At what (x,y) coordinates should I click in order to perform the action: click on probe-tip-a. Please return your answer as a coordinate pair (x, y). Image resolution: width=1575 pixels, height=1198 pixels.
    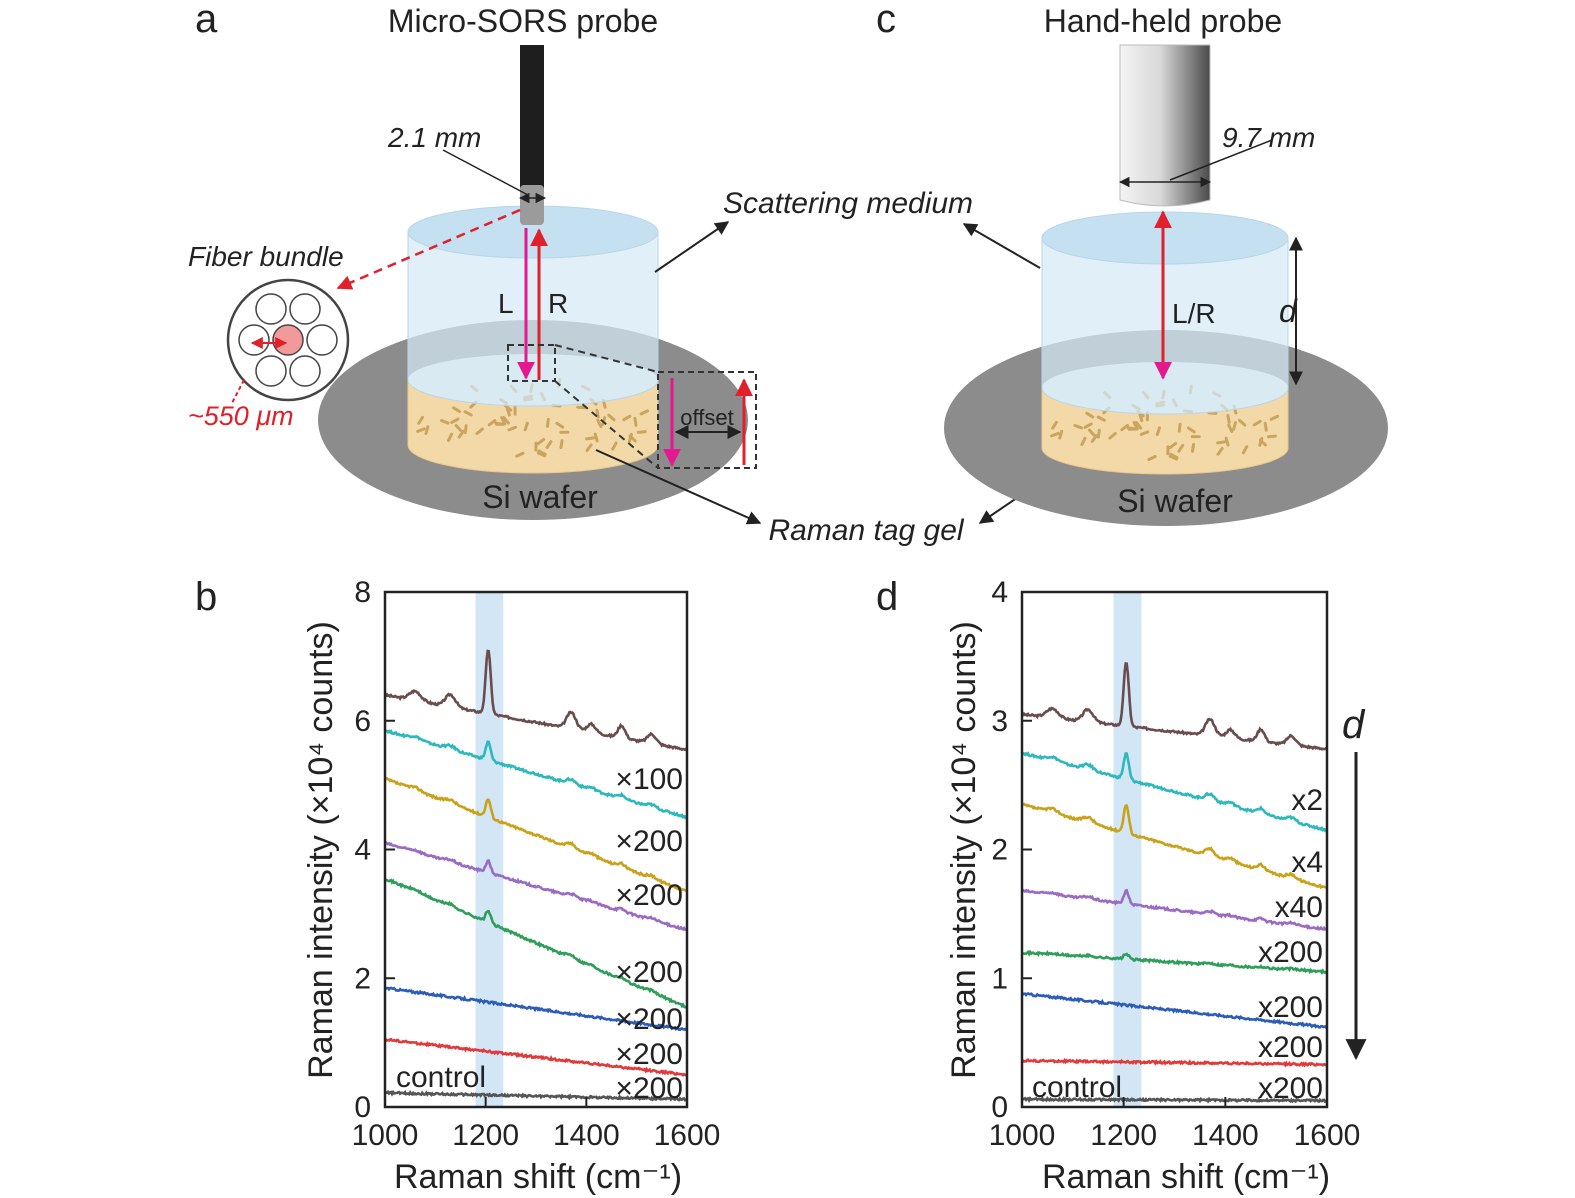
    Looking at the image, I should click on (532, 205).